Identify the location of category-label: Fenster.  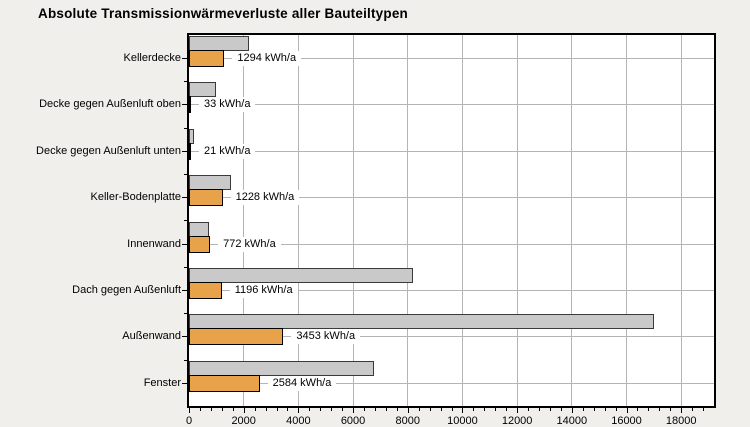
(162, 382).